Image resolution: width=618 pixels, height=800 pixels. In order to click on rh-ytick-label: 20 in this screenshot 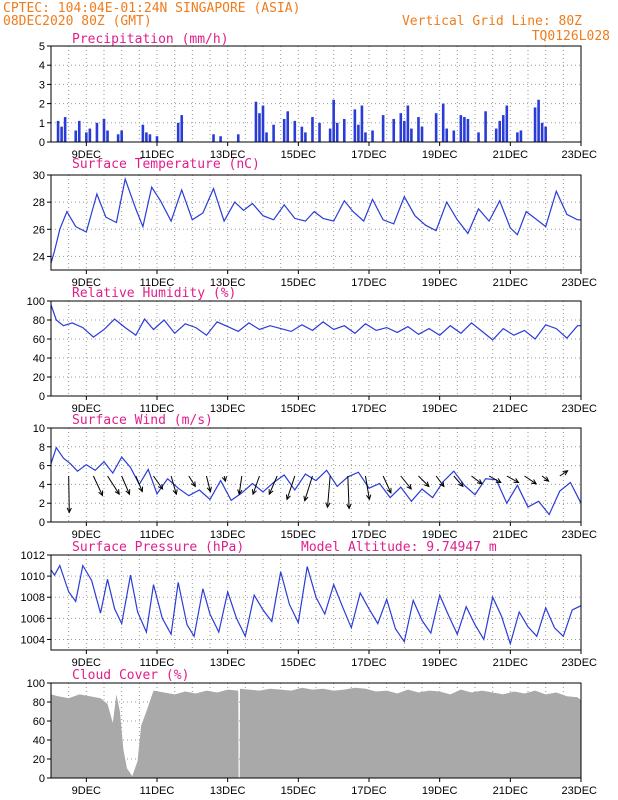, I will do `click(39, 378)`.